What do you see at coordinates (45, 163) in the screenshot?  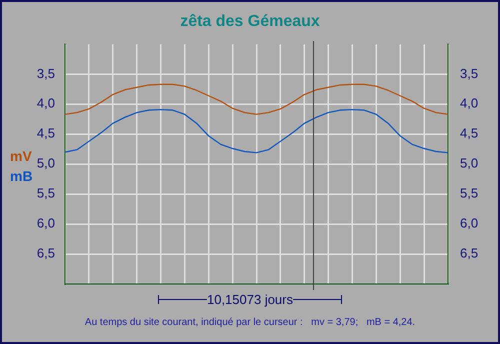 I see `y-tick-label: 5,0` at bounding box center [45, 163].